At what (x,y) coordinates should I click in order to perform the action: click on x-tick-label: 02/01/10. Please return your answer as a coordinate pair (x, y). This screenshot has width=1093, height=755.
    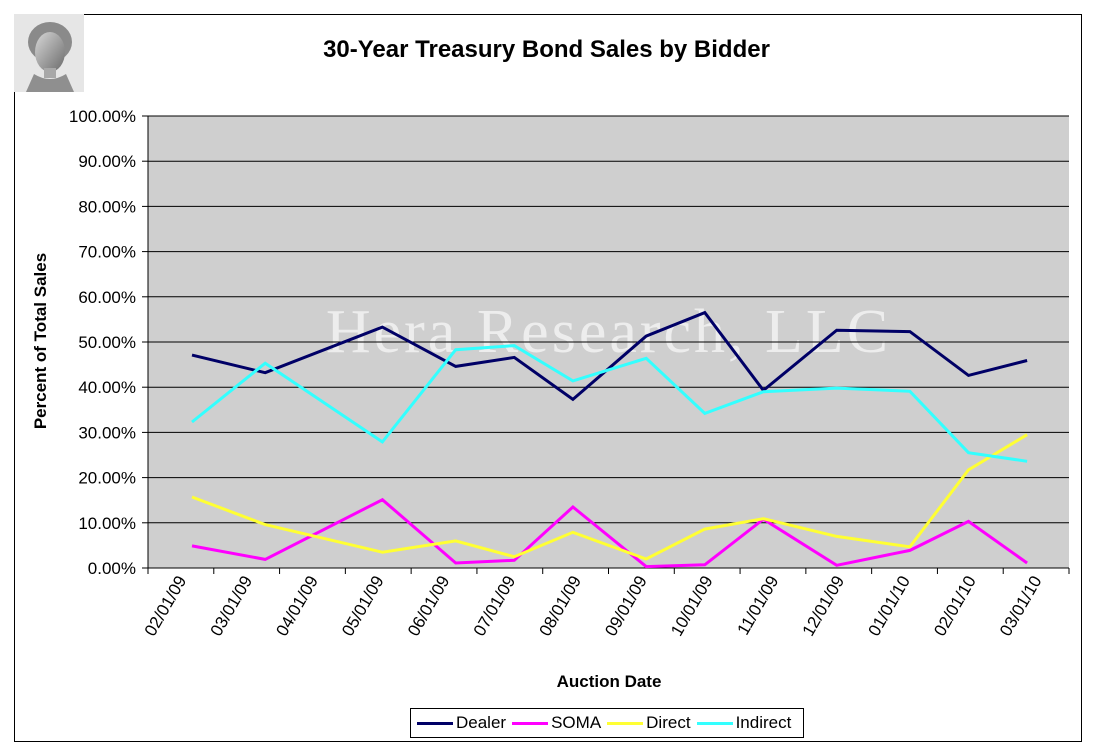
    Looking at the image, I should click on (955, 606).